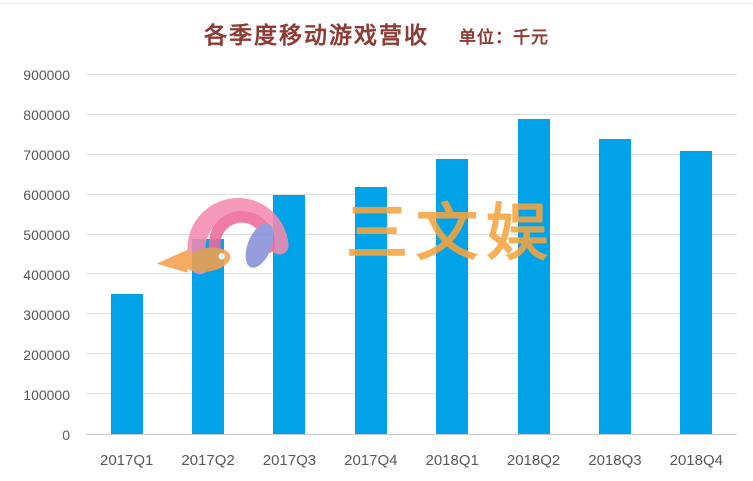 The height and width of the screenshot is (481, 753). What do you see at coordinates (289, 460) in the screenshot?
I see `x-tick-label: 2017Q3` at bounding box center [289, 460].